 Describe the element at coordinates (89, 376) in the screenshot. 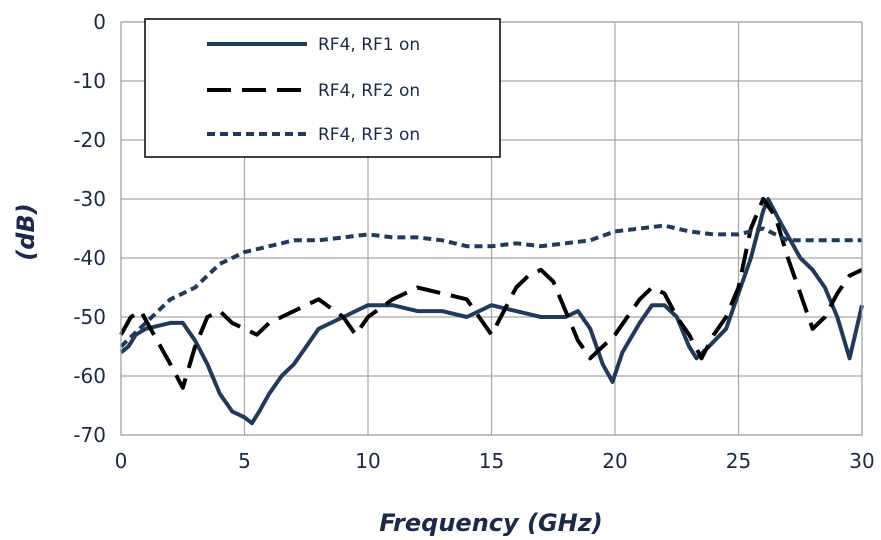

I see `y-tick-label: -60` at that location.